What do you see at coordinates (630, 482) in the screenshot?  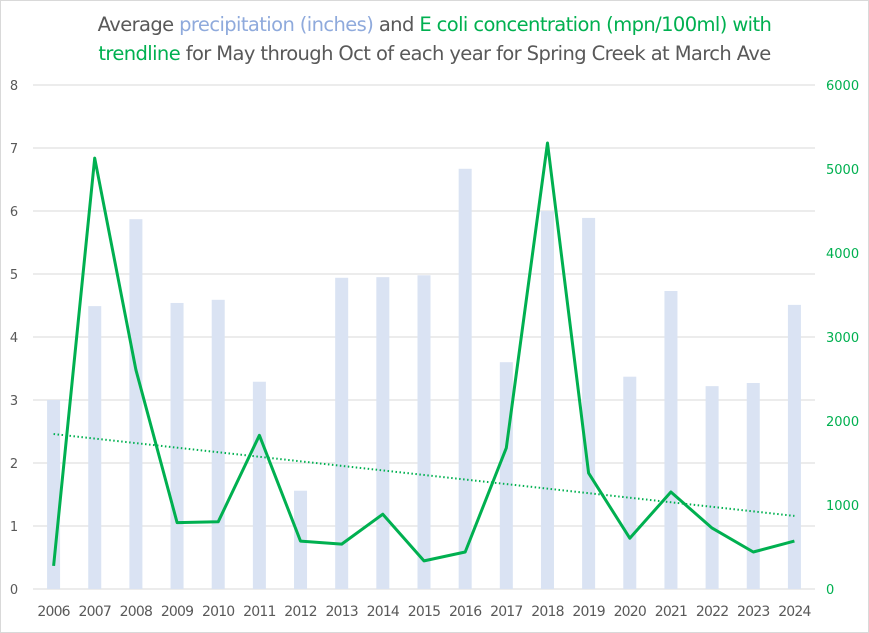 I see `precipitation-bar-2020` at bounding box center [630, 482].